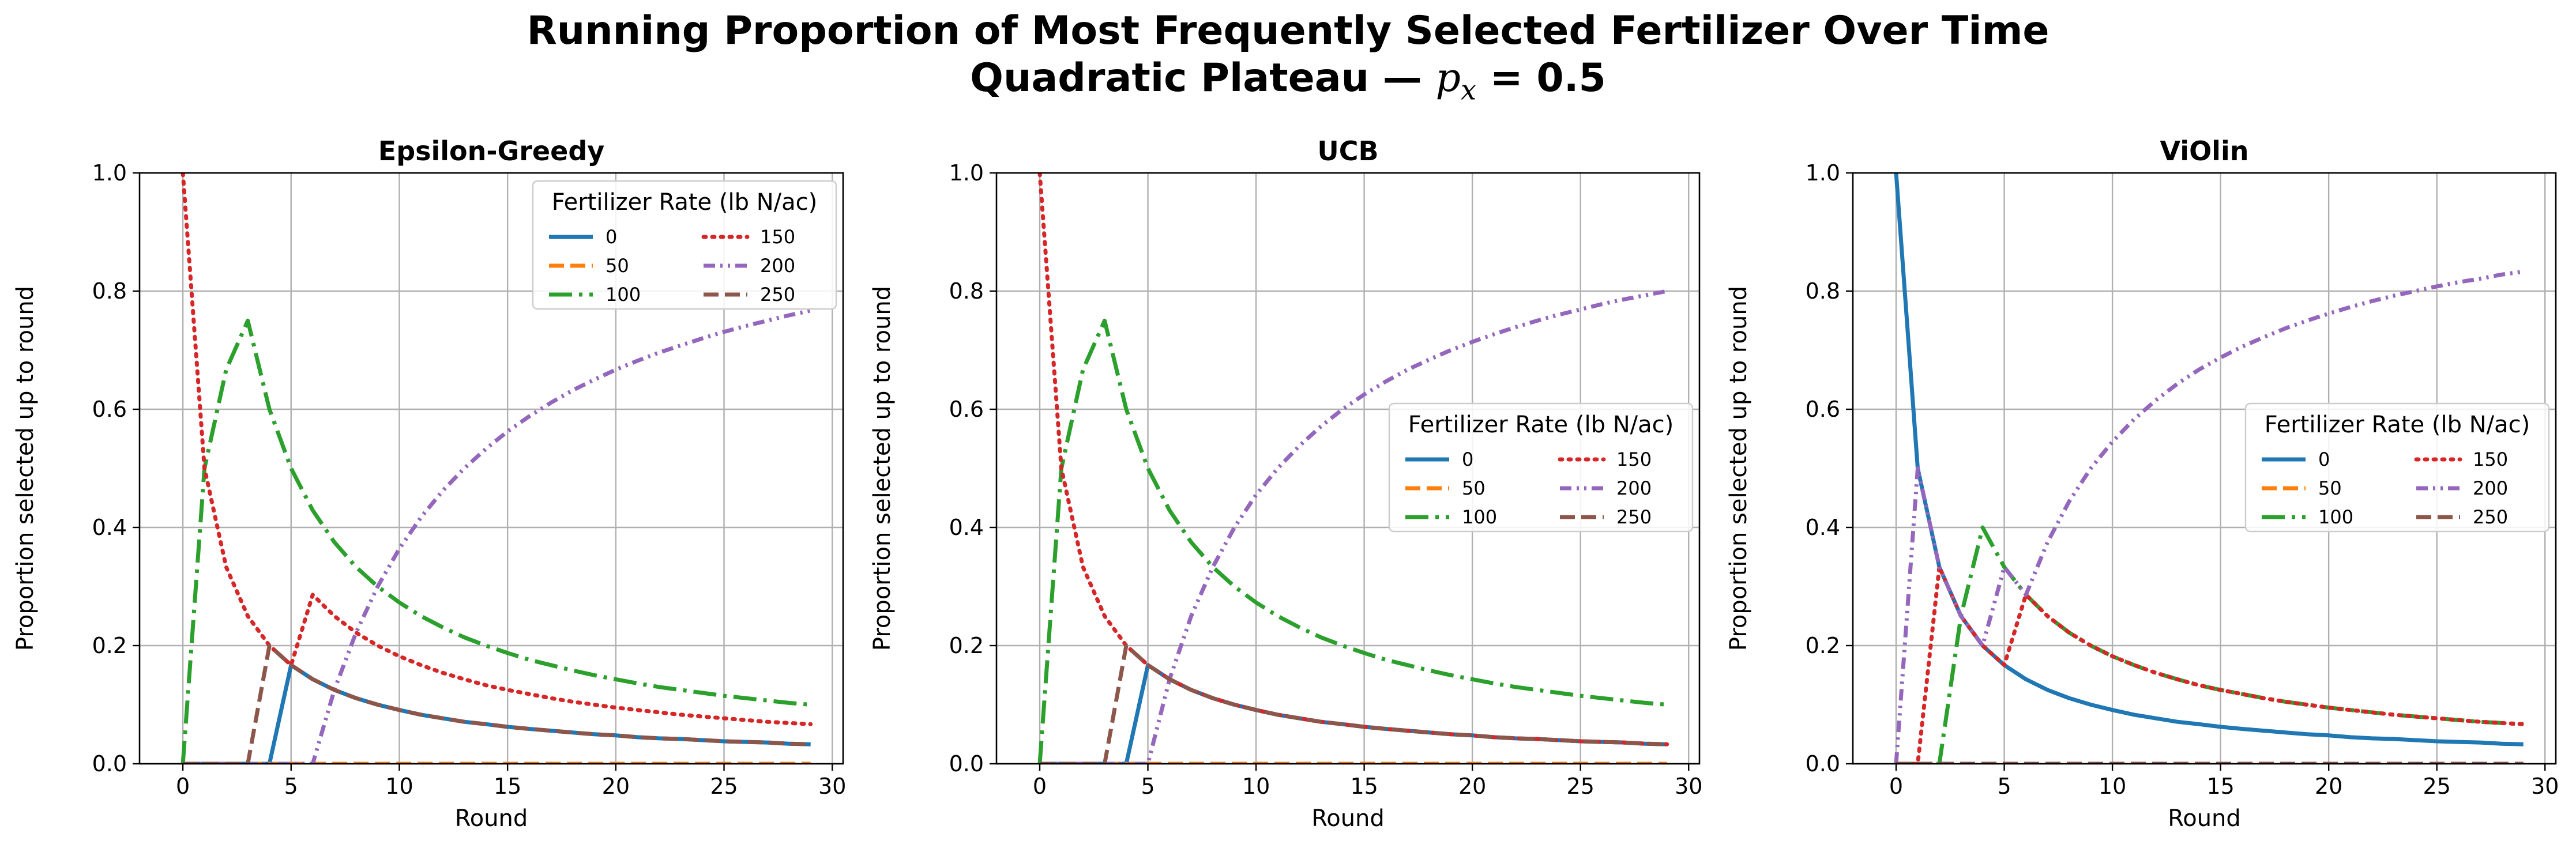 Image resolution: width=2576 pixels, height=856 pixels. Describe the element at coordinates (1541, 78) in the screenshot. I see `title-suffix: = 0.5` at that location.